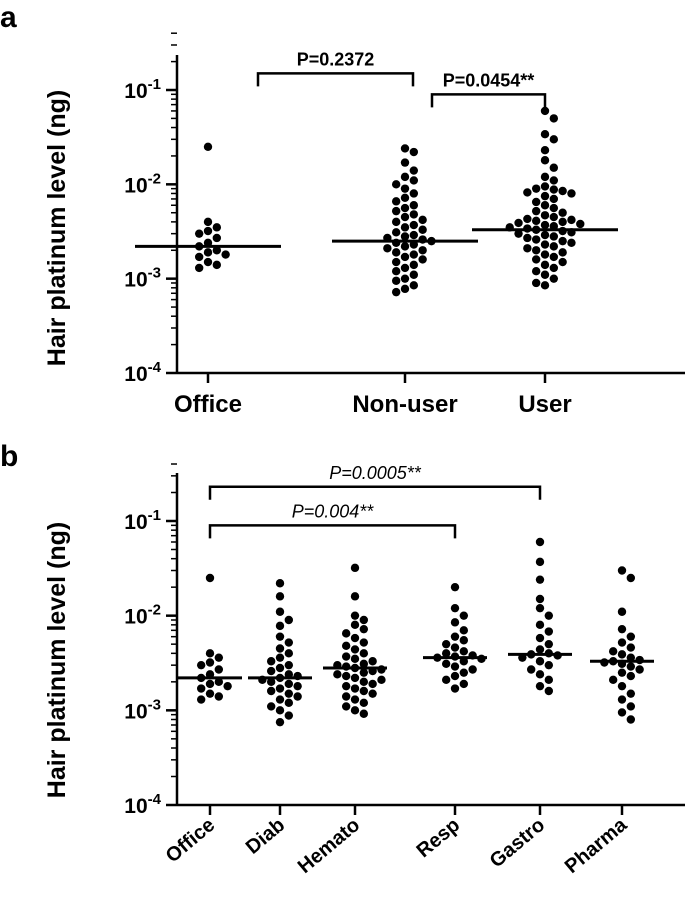 Image resolution: width=685 pixels, height=914 pixels. What do you see at coordinates (142, 372) in the screenshot?
I see `y-tick-label: 10⁻⁴` at bounding box center [142, 372].